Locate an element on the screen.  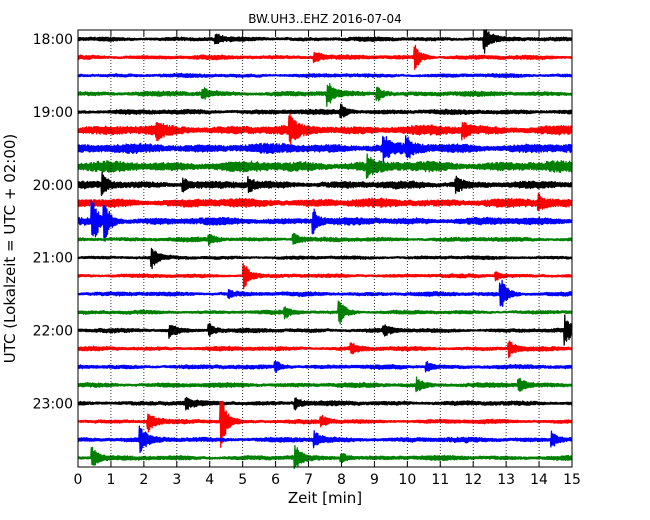
y-tick-label: 23:00 is located at coordinates (53, 404).